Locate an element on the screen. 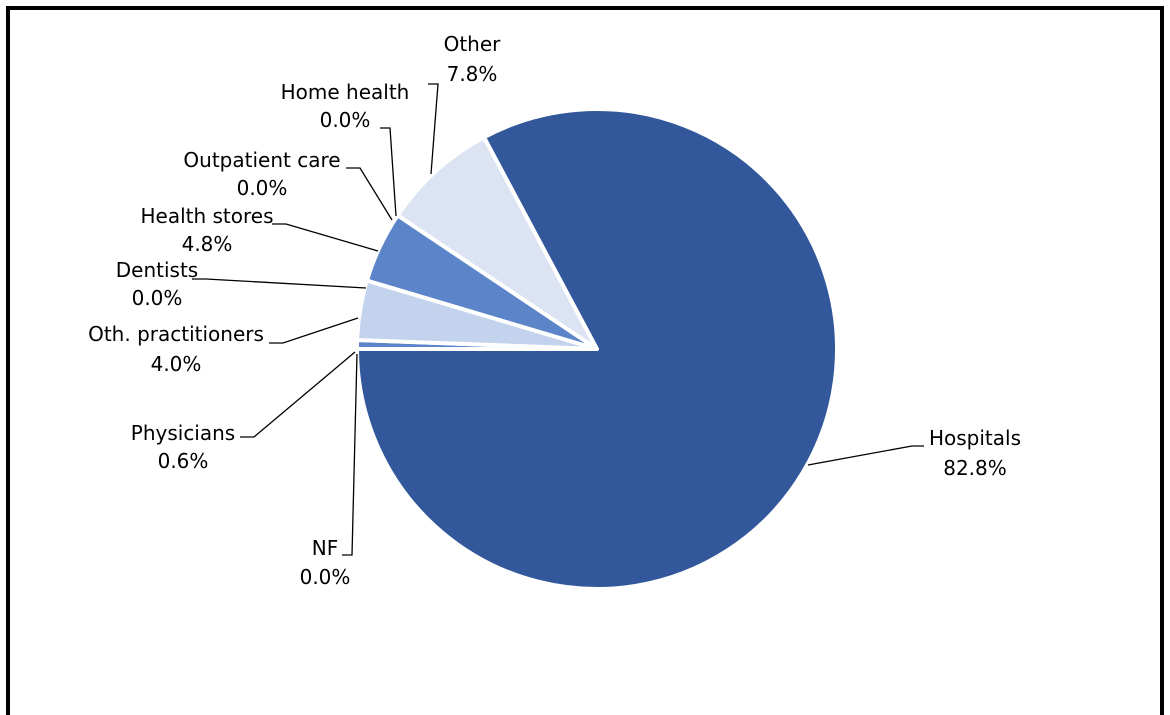  slice-value-home-health: 0.0% is located at coordinates (345, 120).